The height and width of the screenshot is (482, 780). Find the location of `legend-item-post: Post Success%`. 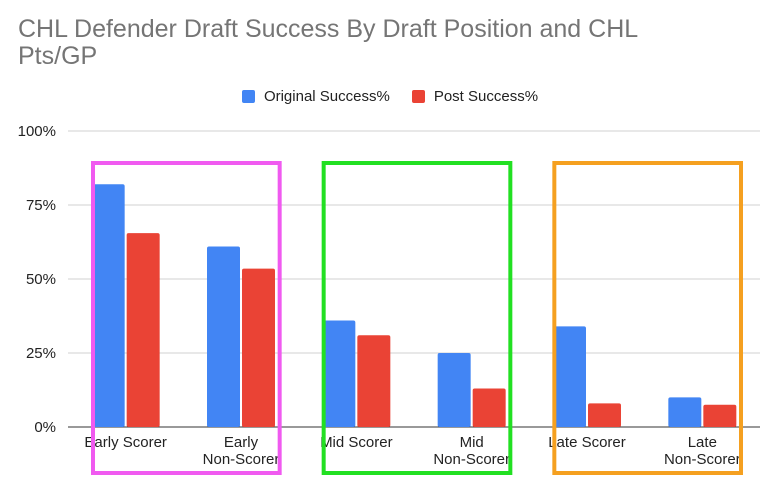

legend-item-post: Post Success% is located at coordinates (475, 96).